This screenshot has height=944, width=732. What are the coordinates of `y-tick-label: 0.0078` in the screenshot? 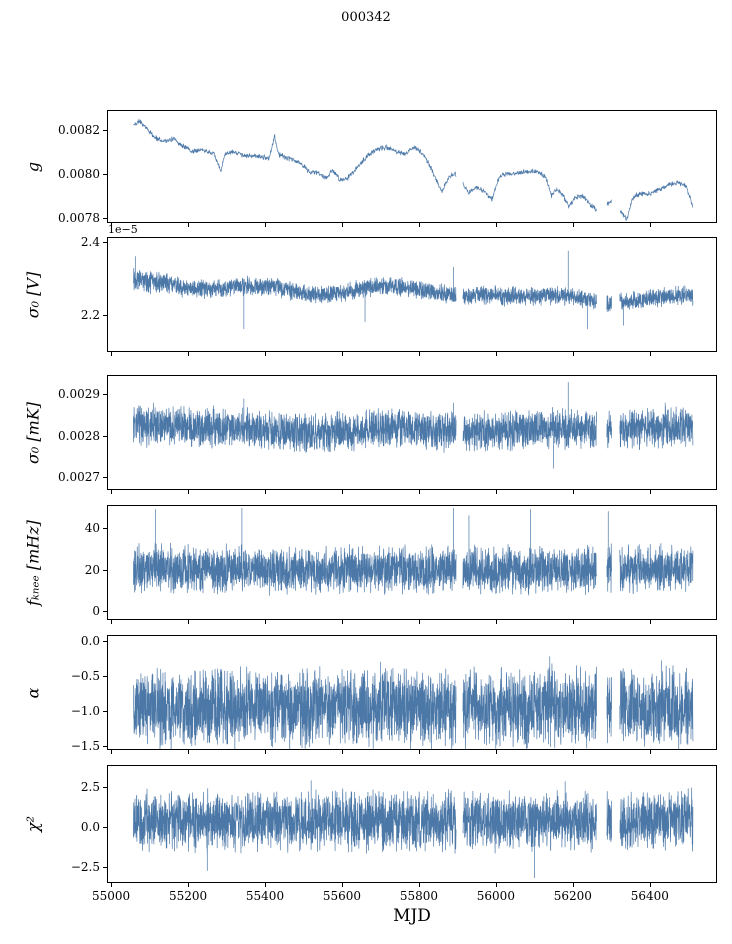 It's located at (79, 217).